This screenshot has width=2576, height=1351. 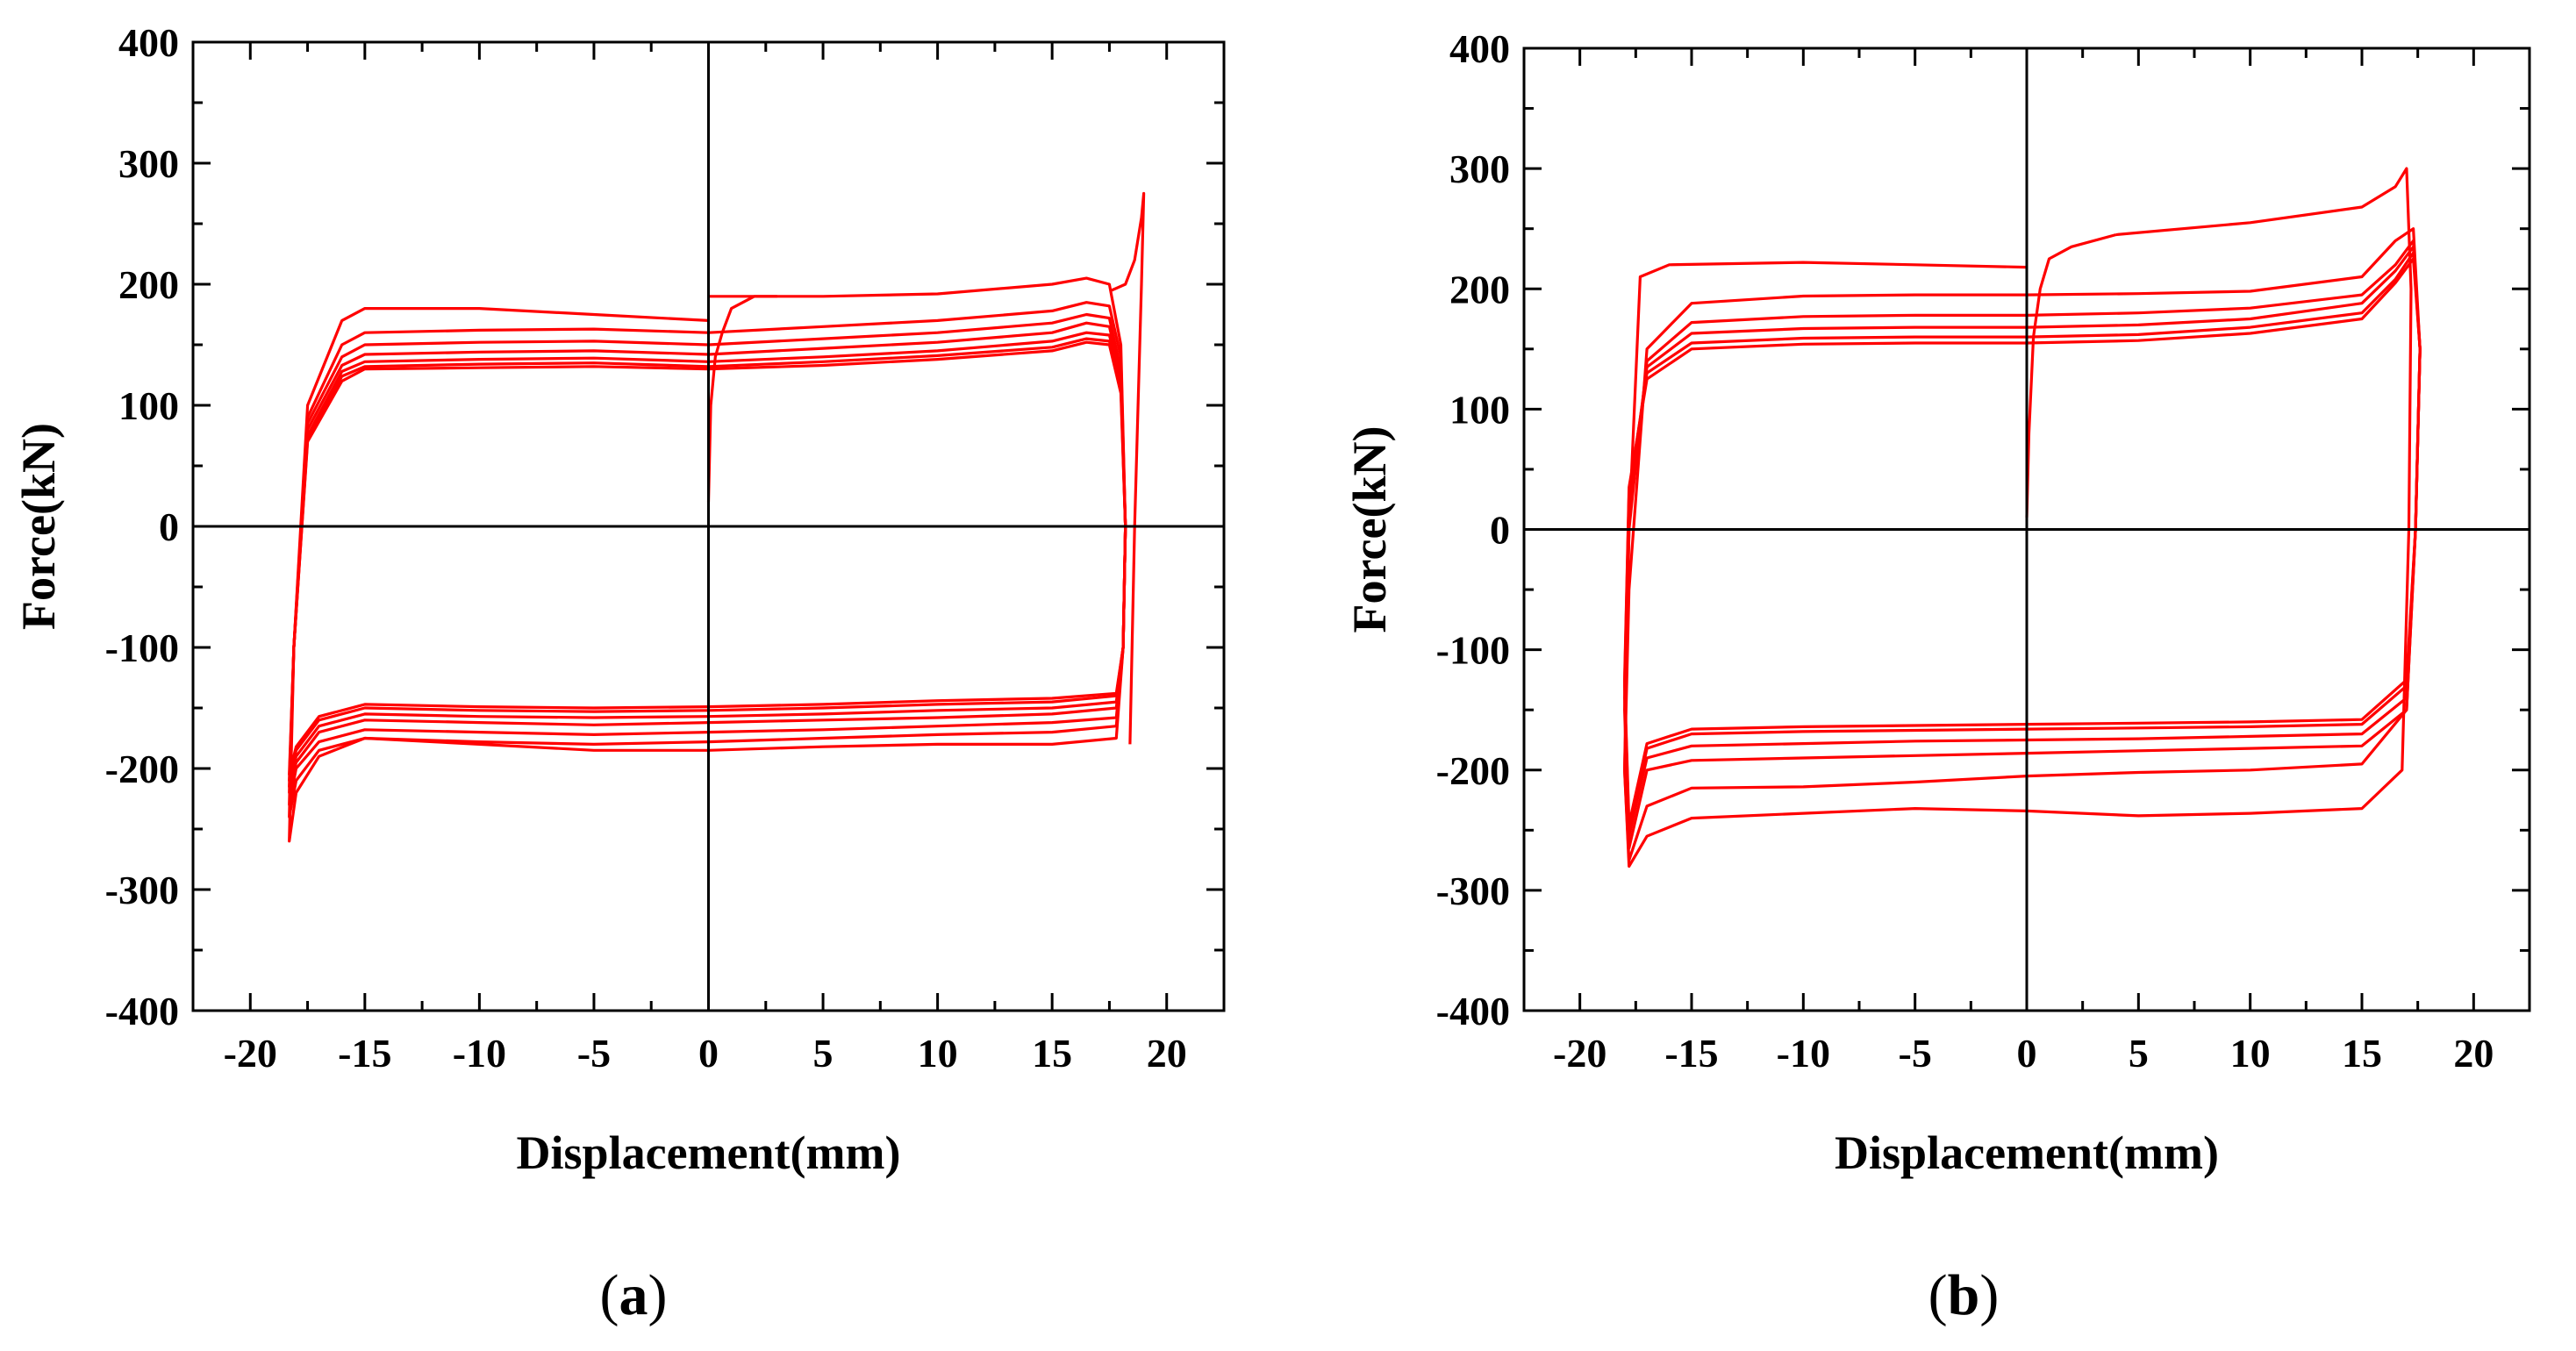 I want to click on caption-b: (b), so click(x=1964, y=1295).